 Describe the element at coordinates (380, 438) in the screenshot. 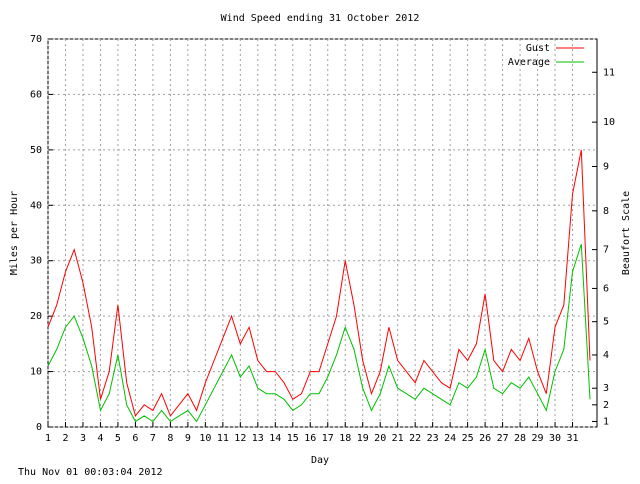

I see `x-tick-label: 20` at that location.